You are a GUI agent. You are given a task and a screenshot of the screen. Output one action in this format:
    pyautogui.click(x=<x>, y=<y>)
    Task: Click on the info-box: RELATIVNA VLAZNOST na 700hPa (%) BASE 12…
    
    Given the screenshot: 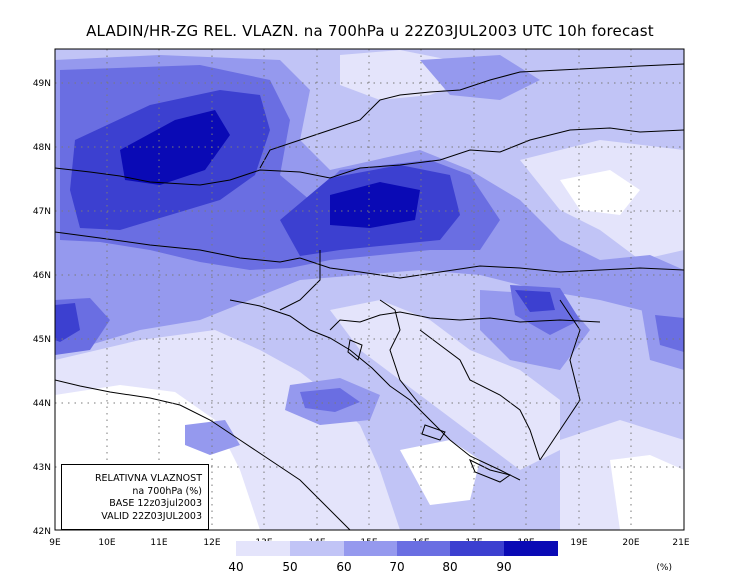 What is the action you would take?
    pyautogui.click(x=135, y=497)
    